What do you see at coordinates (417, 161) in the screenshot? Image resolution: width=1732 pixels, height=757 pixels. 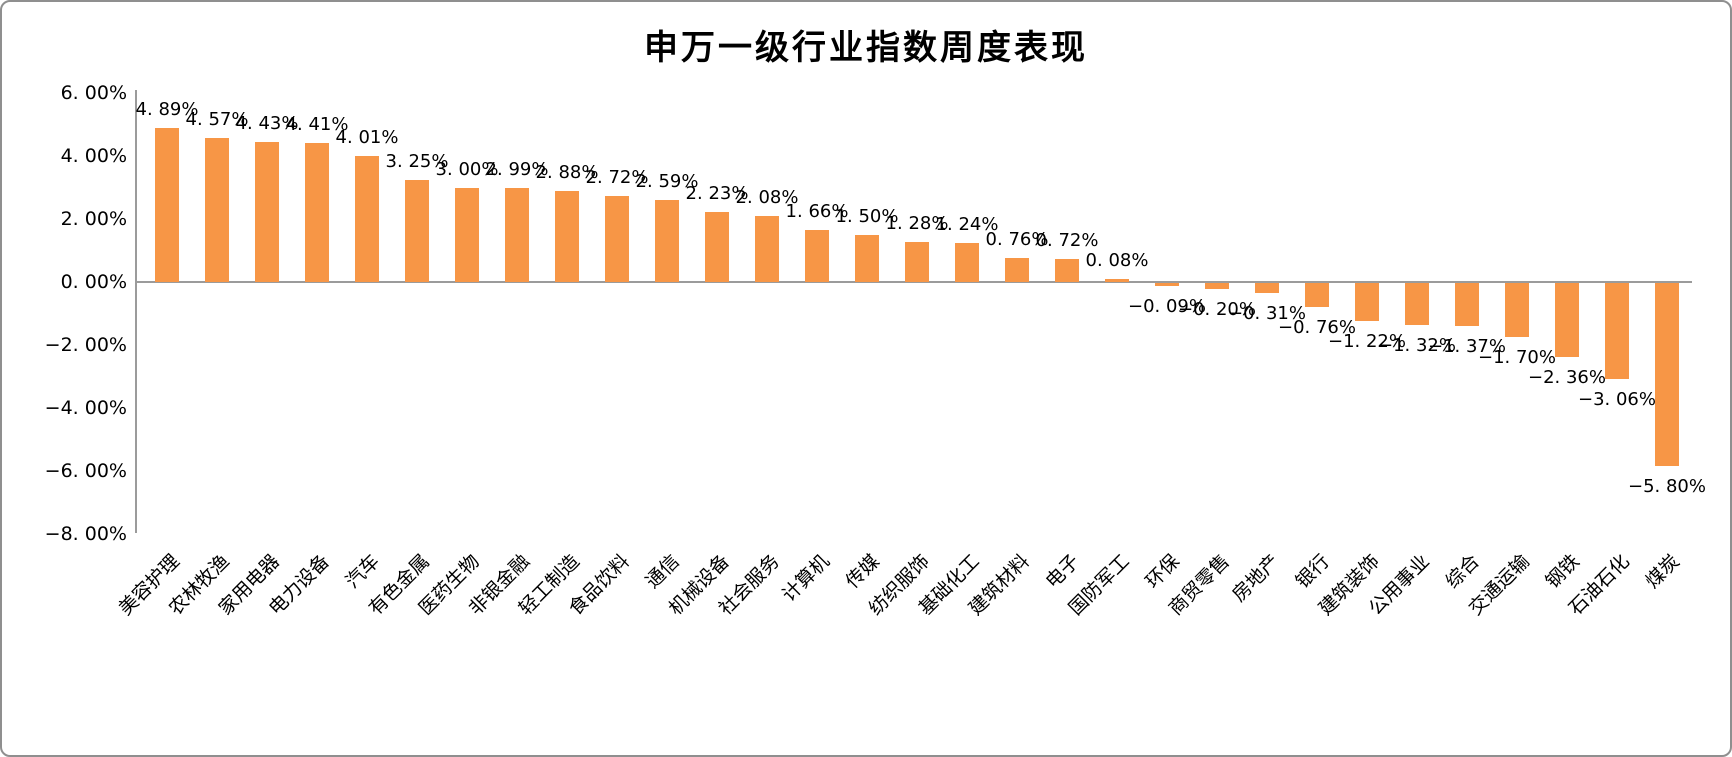 I see `bar-value-label: 3. 25%` at bounding box center [417, 161].